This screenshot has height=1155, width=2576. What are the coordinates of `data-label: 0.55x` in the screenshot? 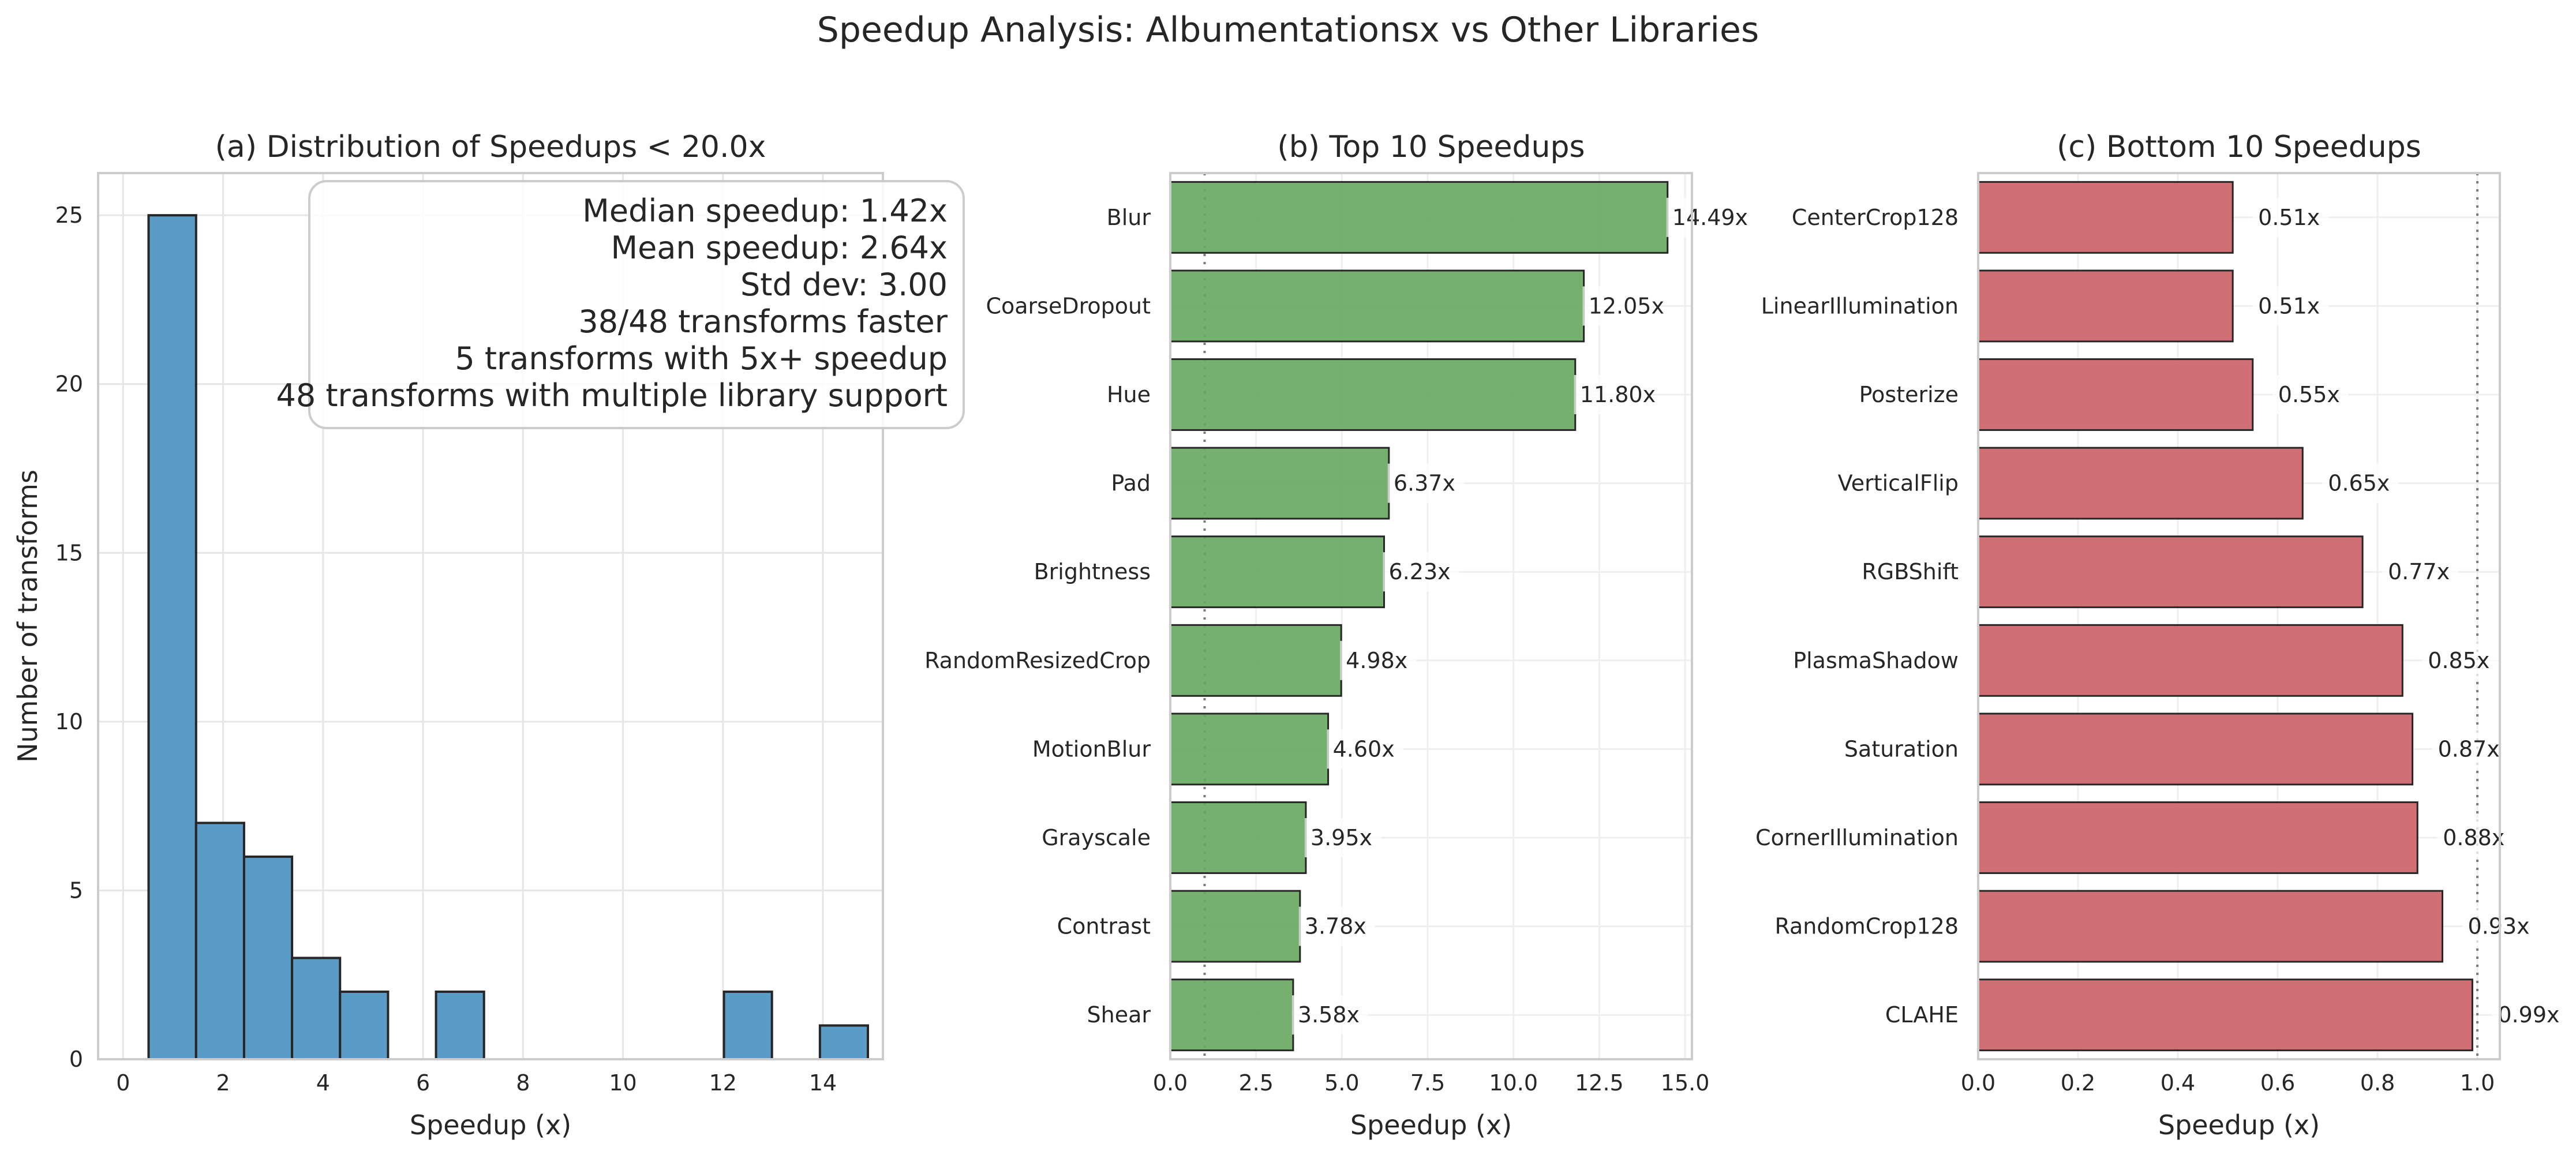 It's located at (2309, 394).